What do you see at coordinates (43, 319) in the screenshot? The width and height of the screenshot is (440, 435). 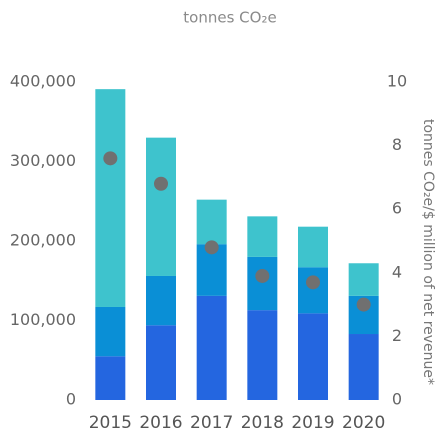 I see `y-tick-label: 100,000` at bounding box center [43, 319].